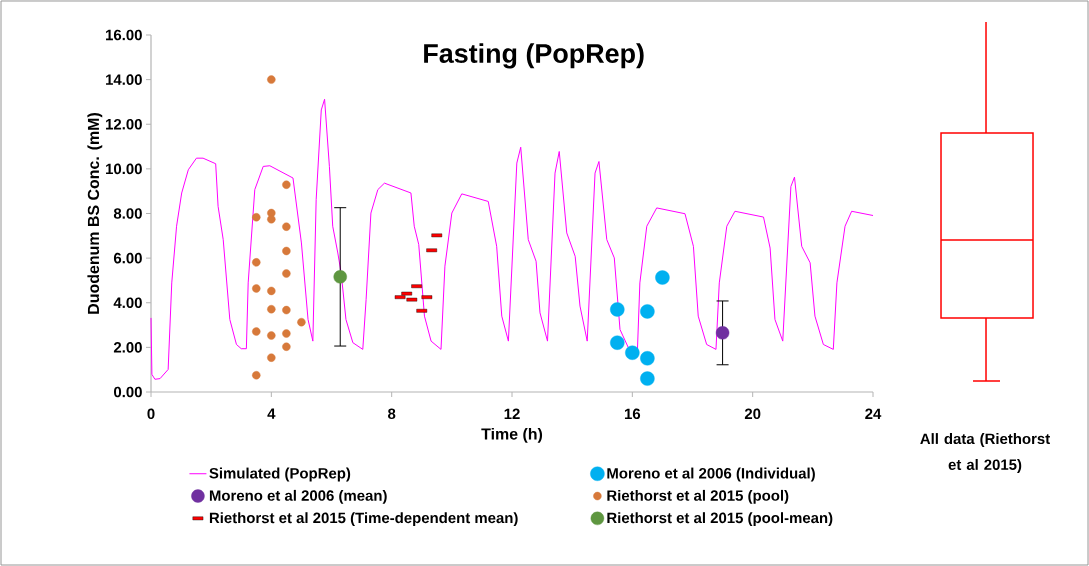 This screenshot has width=1089, height=566. What do you see at coordinates (124, 35) in the screenshot?
I see `y-tick-label: 16.00` at bounding box center [124, 35].